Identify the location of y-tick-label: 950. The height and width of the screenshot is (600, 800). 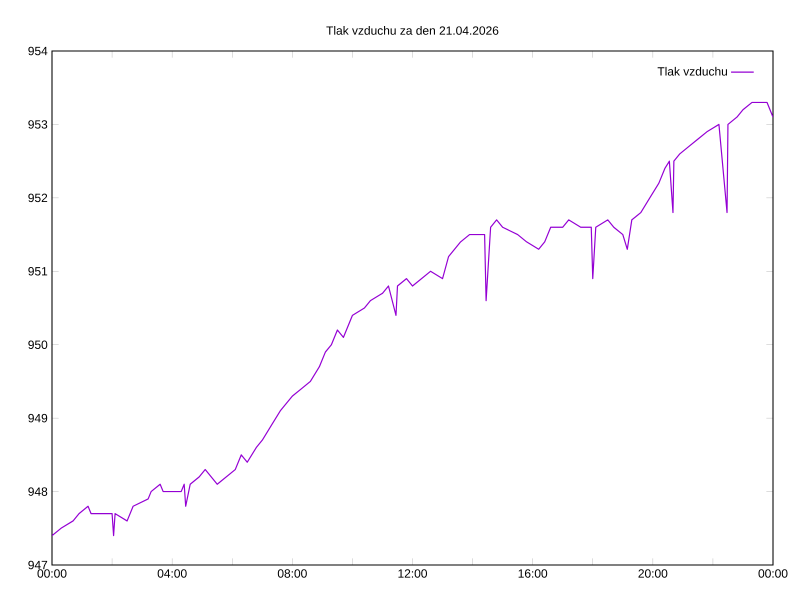
(38, 344).